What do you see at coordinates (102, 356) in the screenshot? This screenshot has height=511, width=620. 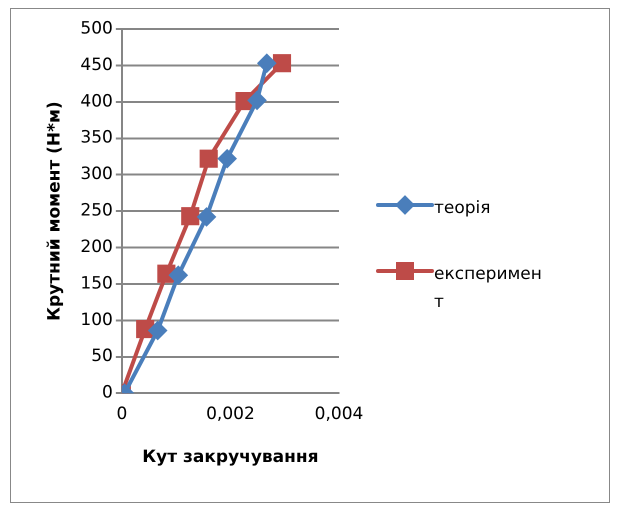 I see `y-tick-label: 50` at bounding box center [102, 356].